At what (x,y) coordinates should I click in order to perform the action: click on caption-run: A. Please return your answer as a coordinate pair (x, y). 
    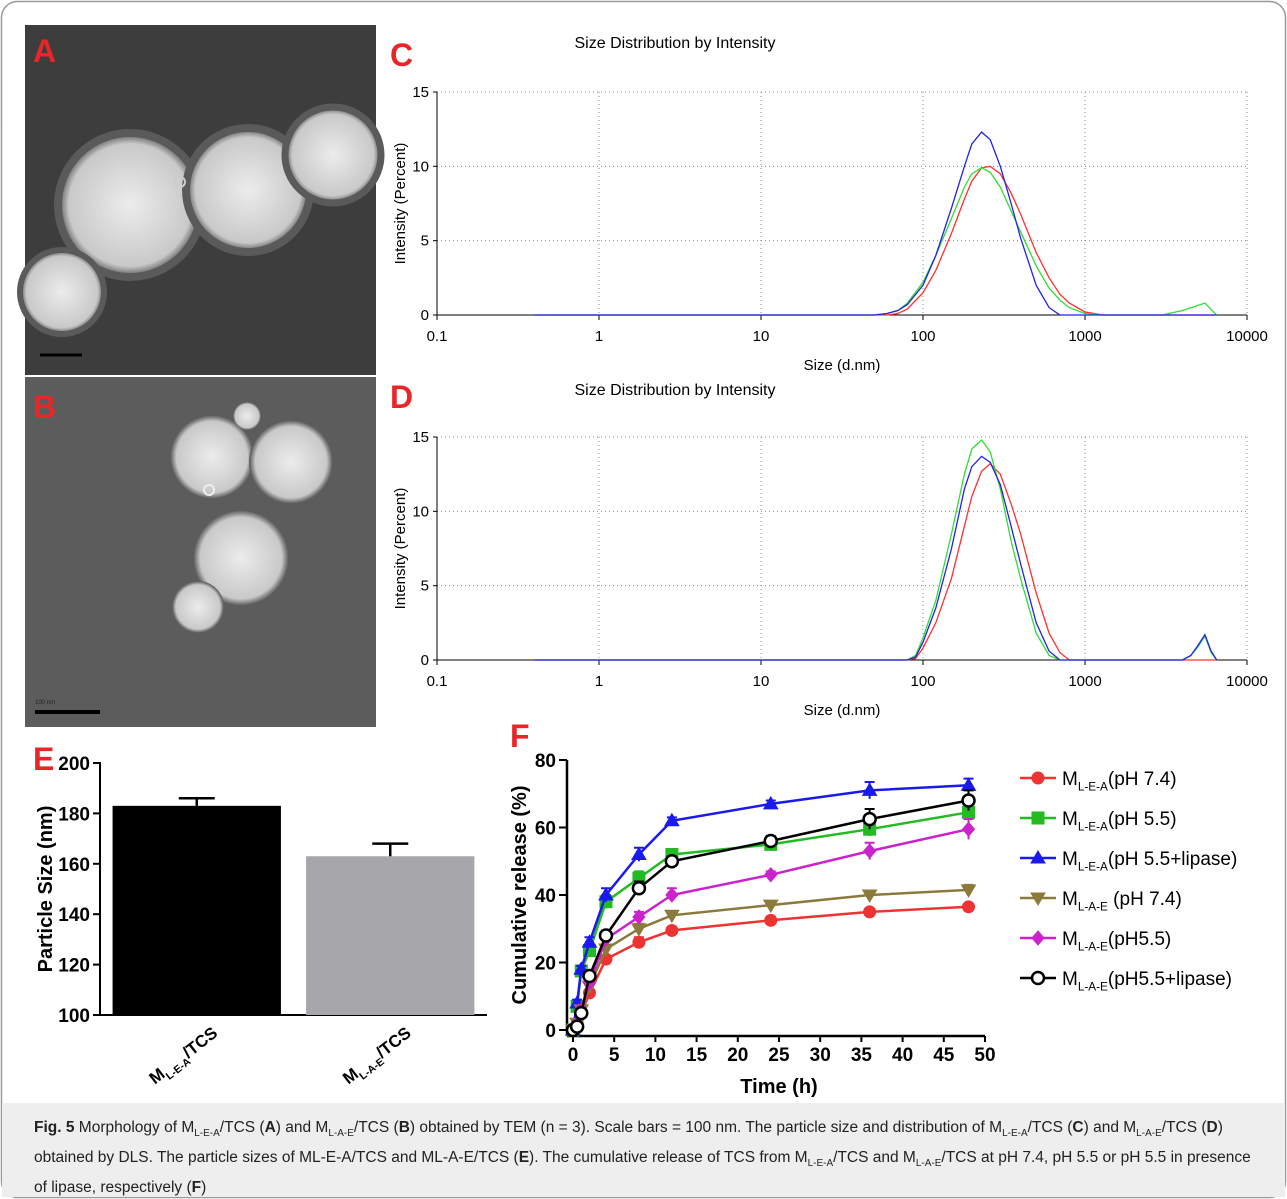
    Looking at the image, I should click on (270, 1127).